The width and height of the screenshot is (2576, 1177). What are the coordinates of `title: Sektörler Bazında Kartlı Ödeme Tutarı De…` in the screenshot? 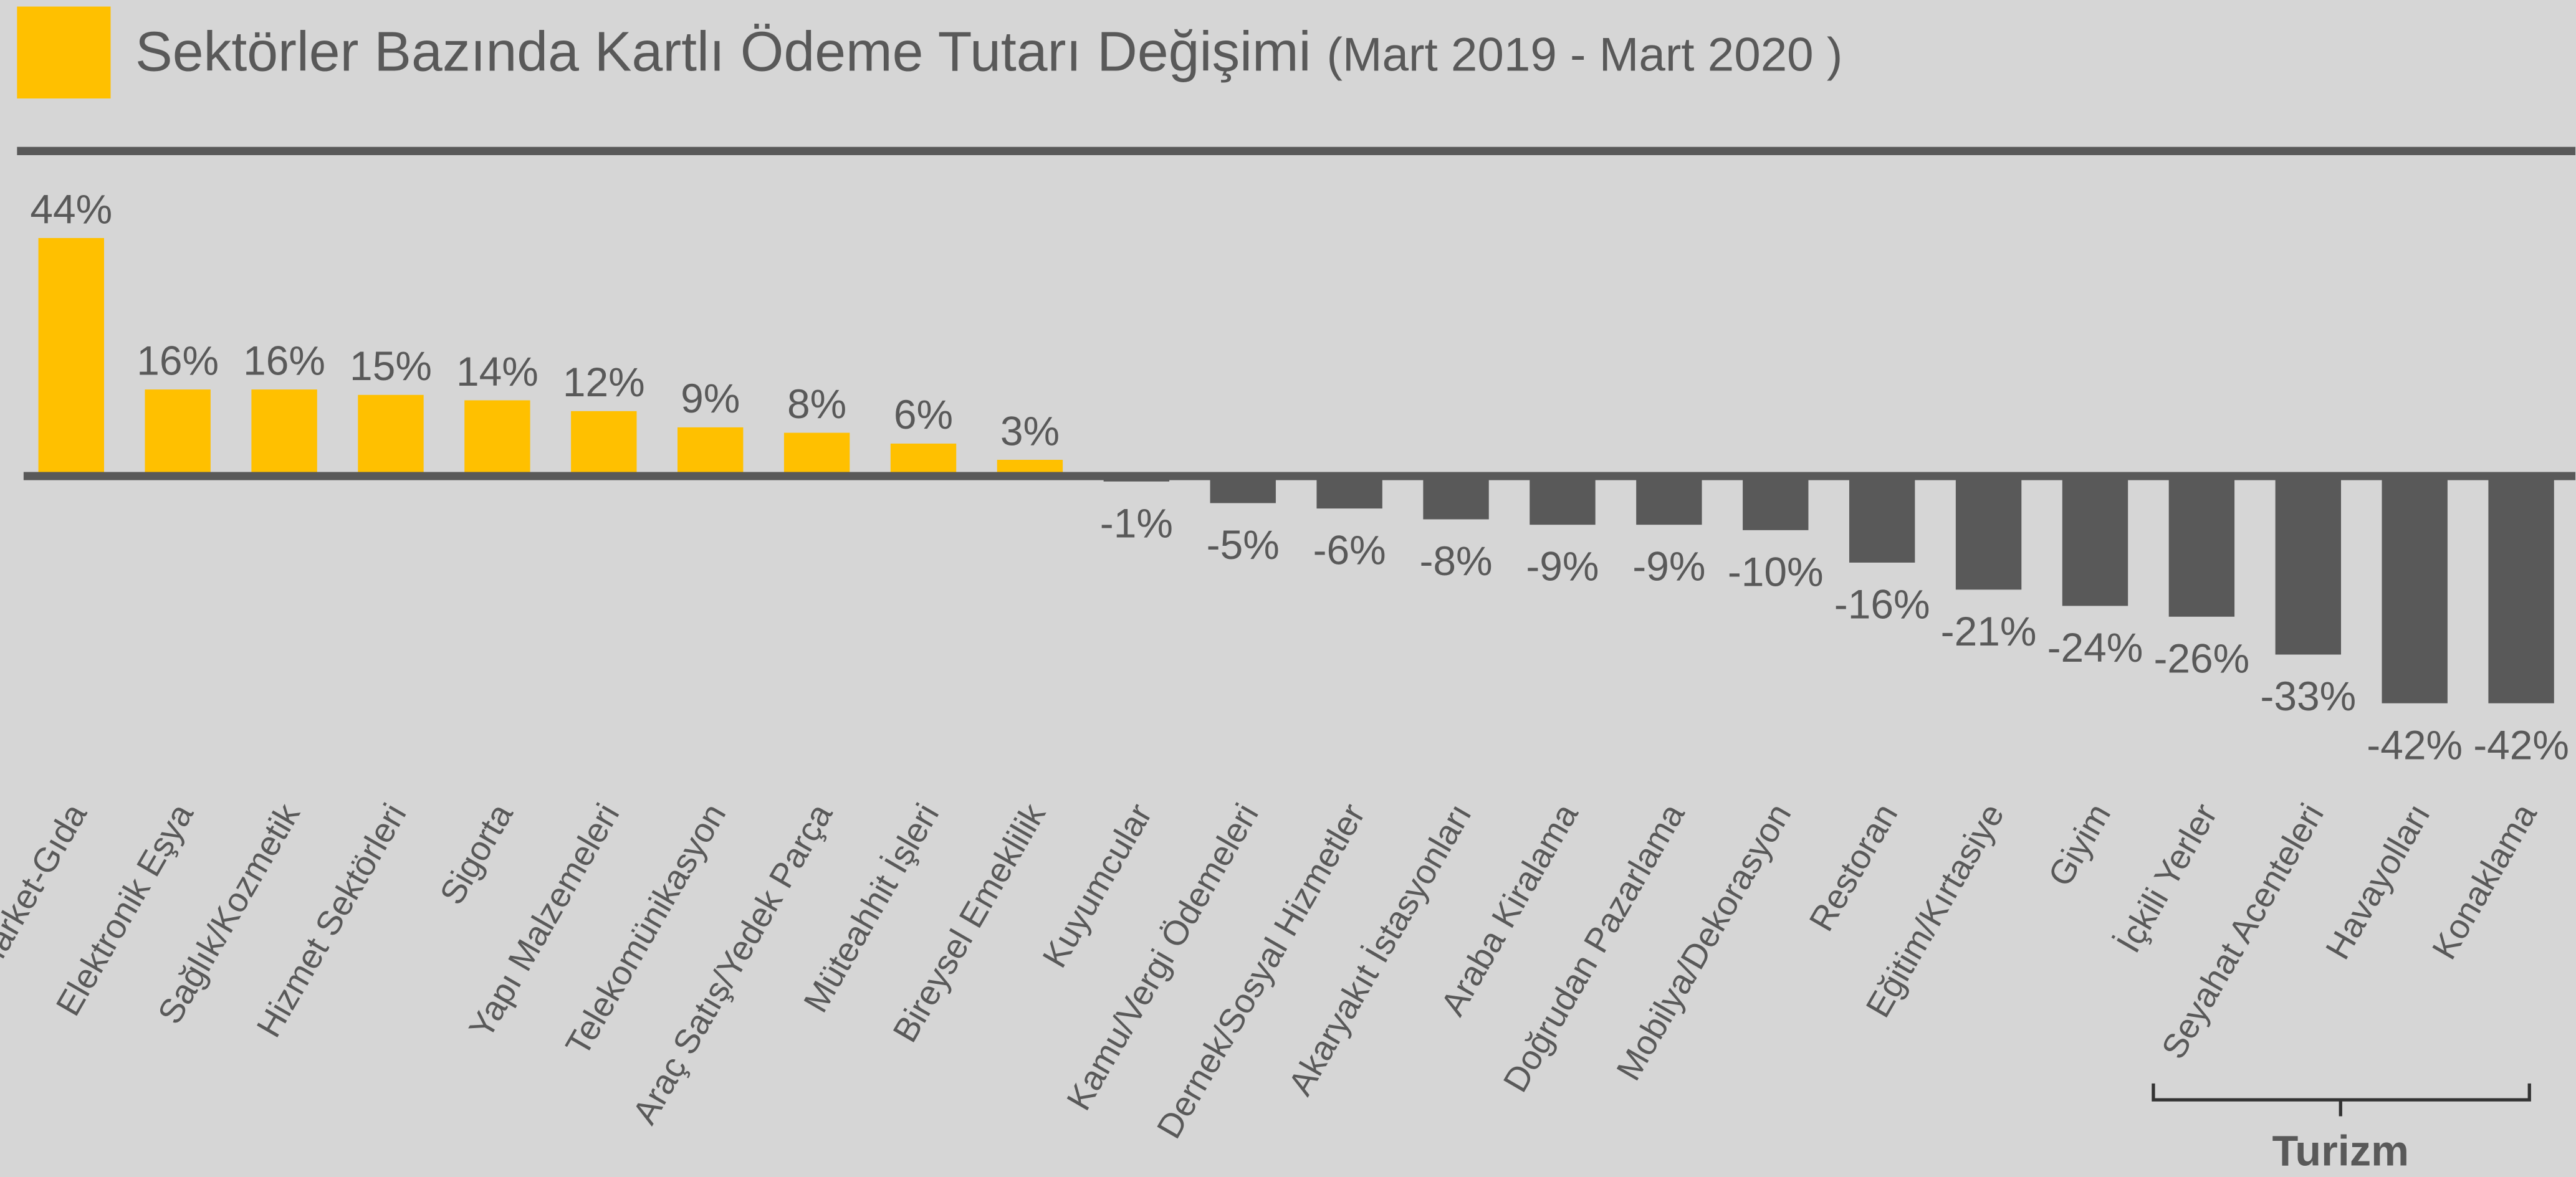 It's located at (723, 51).